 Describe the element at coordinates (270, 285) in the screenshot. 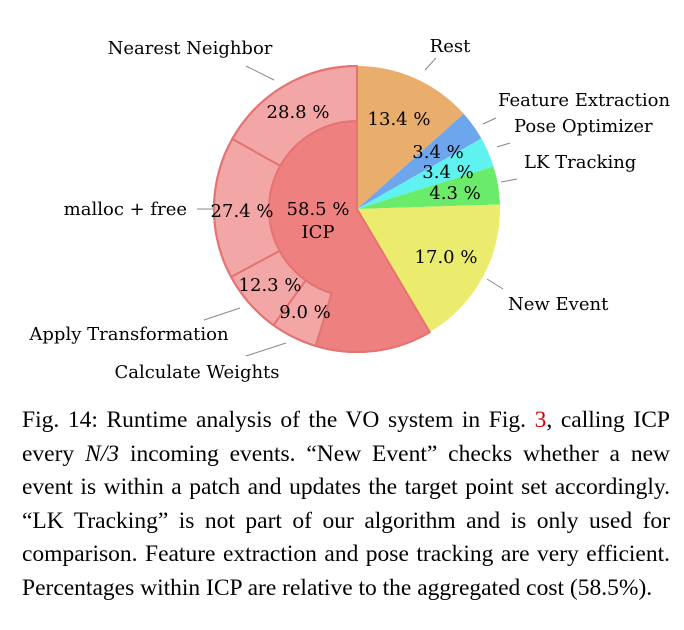

I see `apply-transformation-value-label: 12.3 %` at that location.